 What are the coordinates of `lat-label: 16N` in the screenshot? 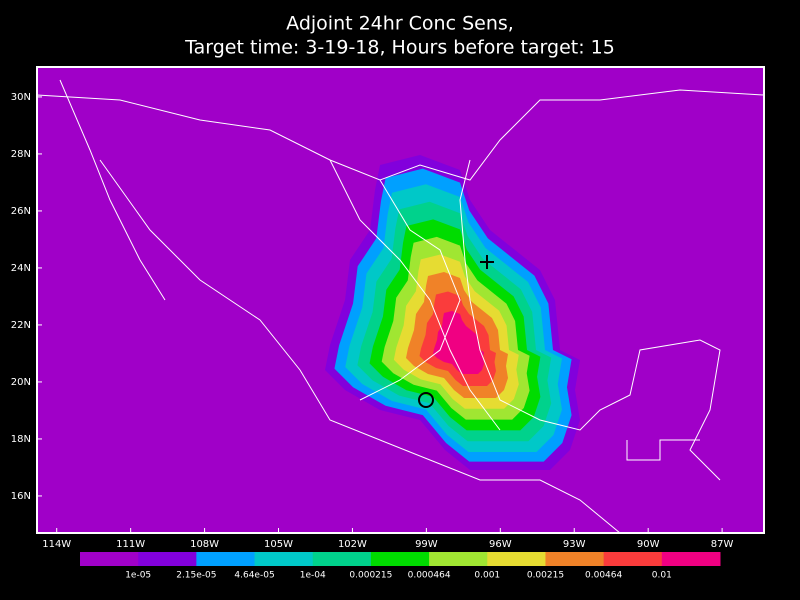 It's located at (21, 496).